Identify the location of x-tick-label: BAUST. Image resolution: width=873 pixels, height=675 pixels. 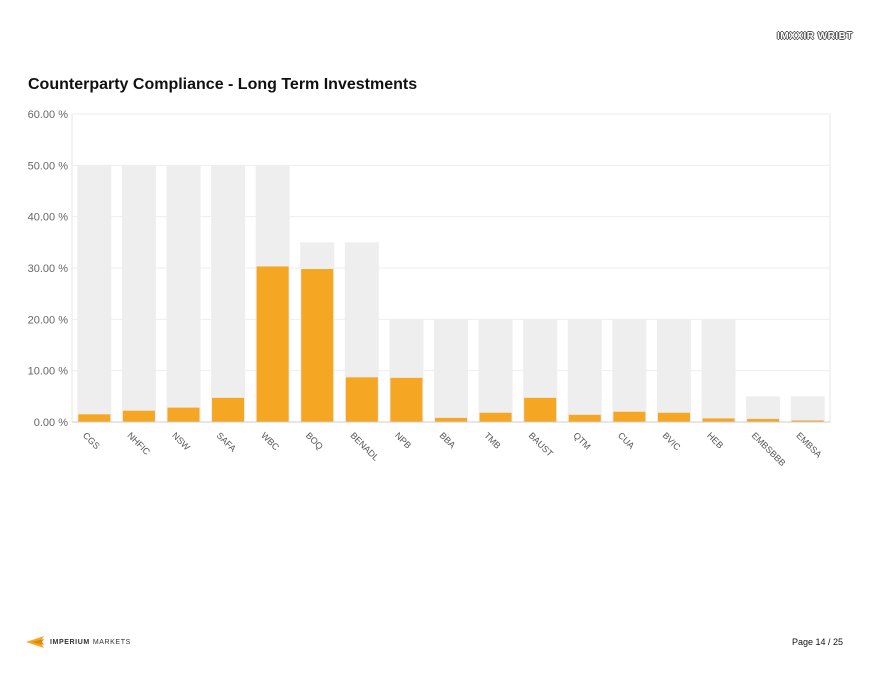
(541, 444).